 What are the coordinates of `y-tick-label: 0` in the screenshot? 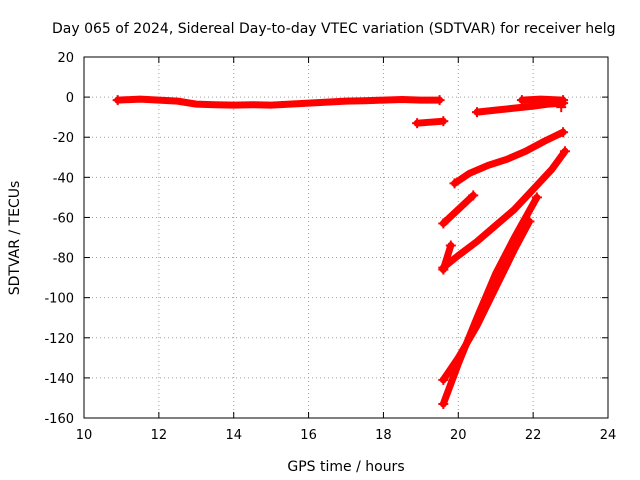 It's located at (70, 98).